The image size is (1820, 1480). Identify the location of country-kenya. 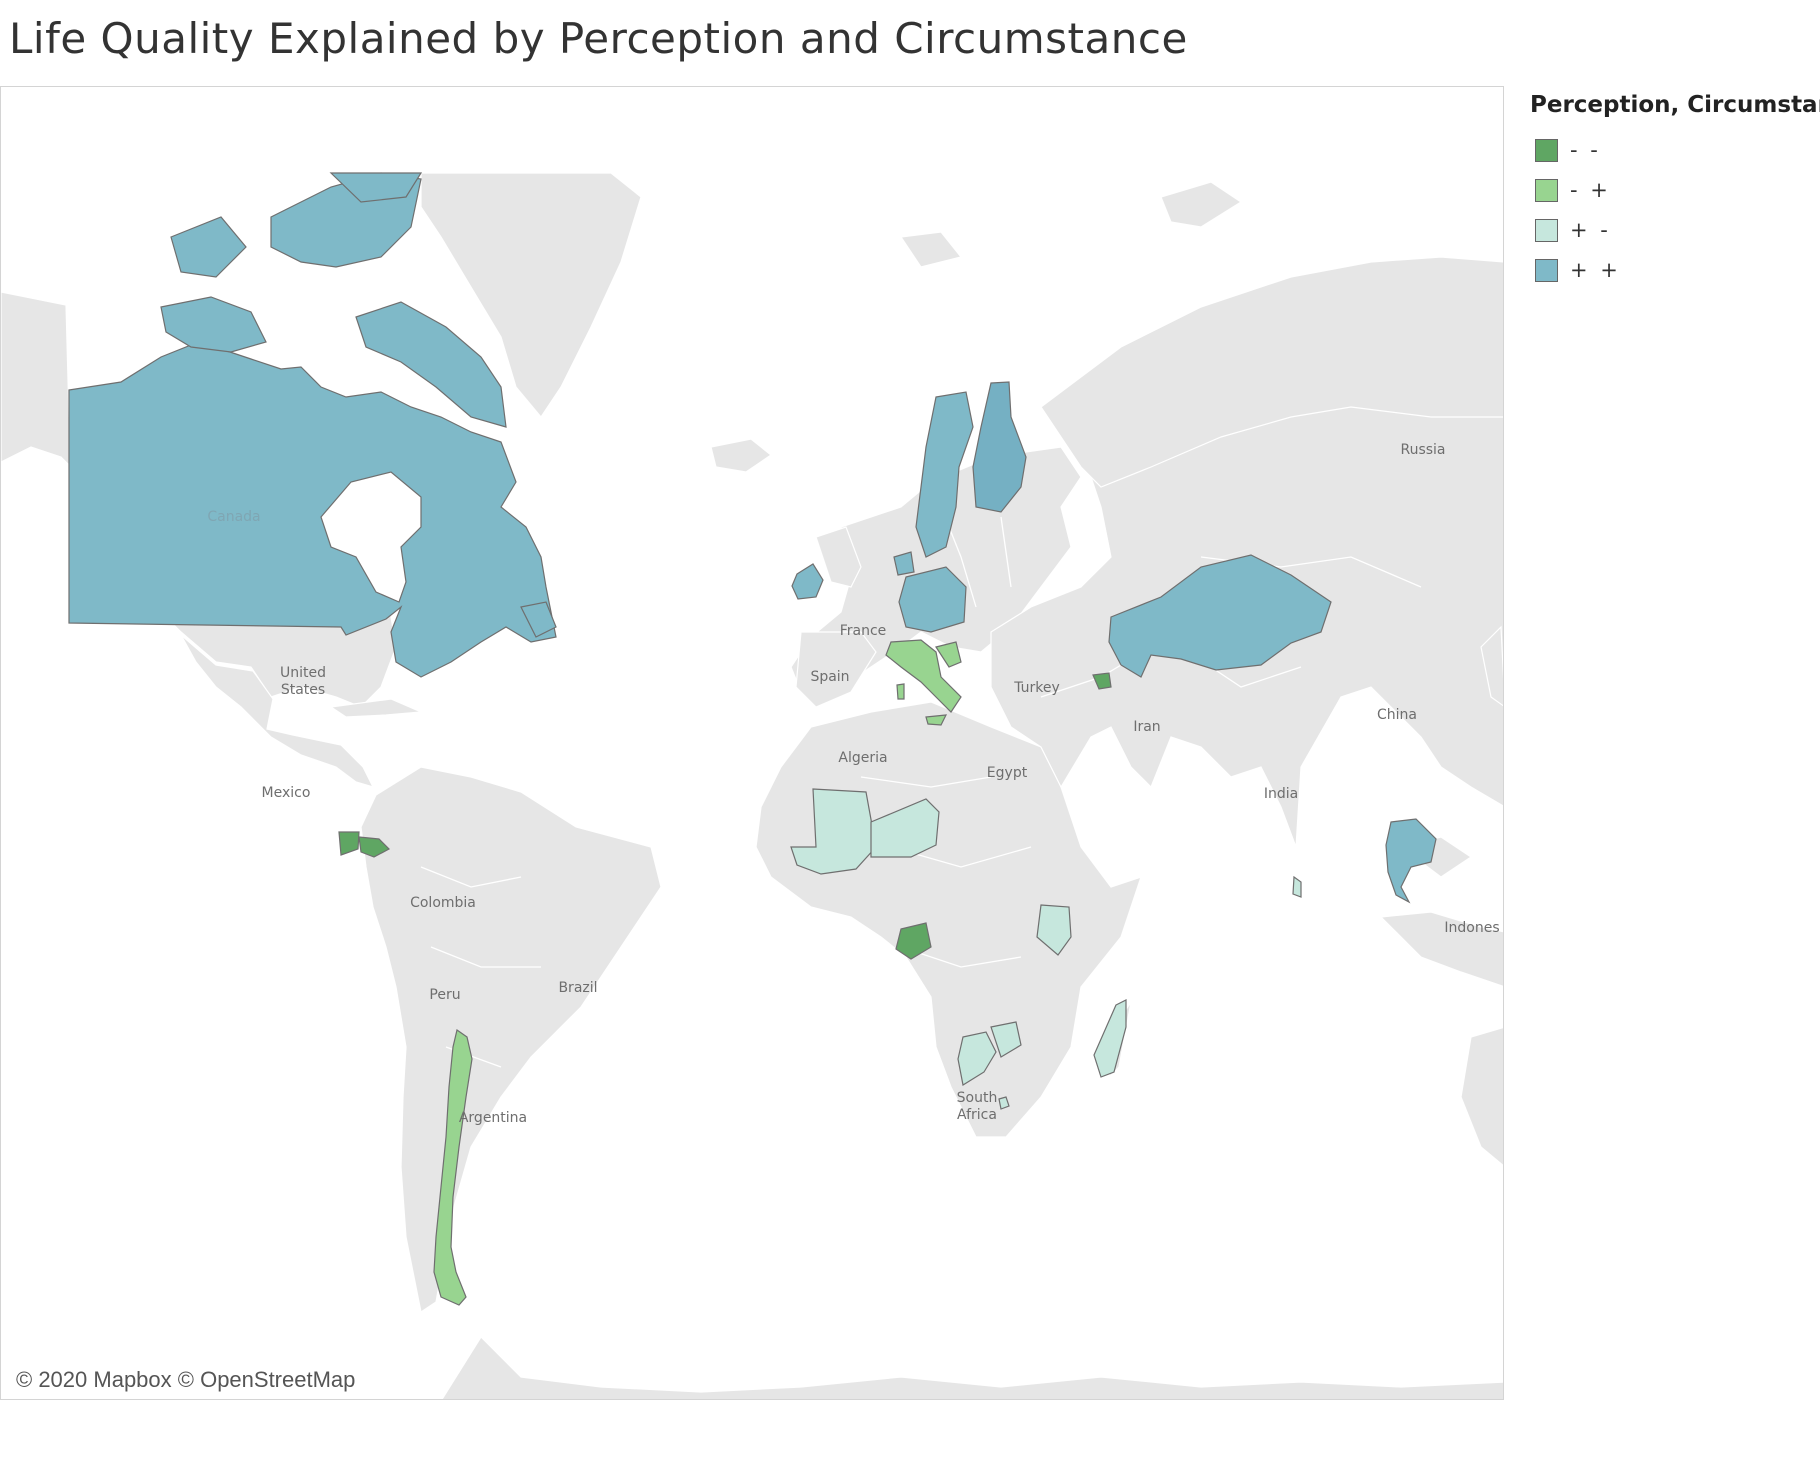
(1054, 930).